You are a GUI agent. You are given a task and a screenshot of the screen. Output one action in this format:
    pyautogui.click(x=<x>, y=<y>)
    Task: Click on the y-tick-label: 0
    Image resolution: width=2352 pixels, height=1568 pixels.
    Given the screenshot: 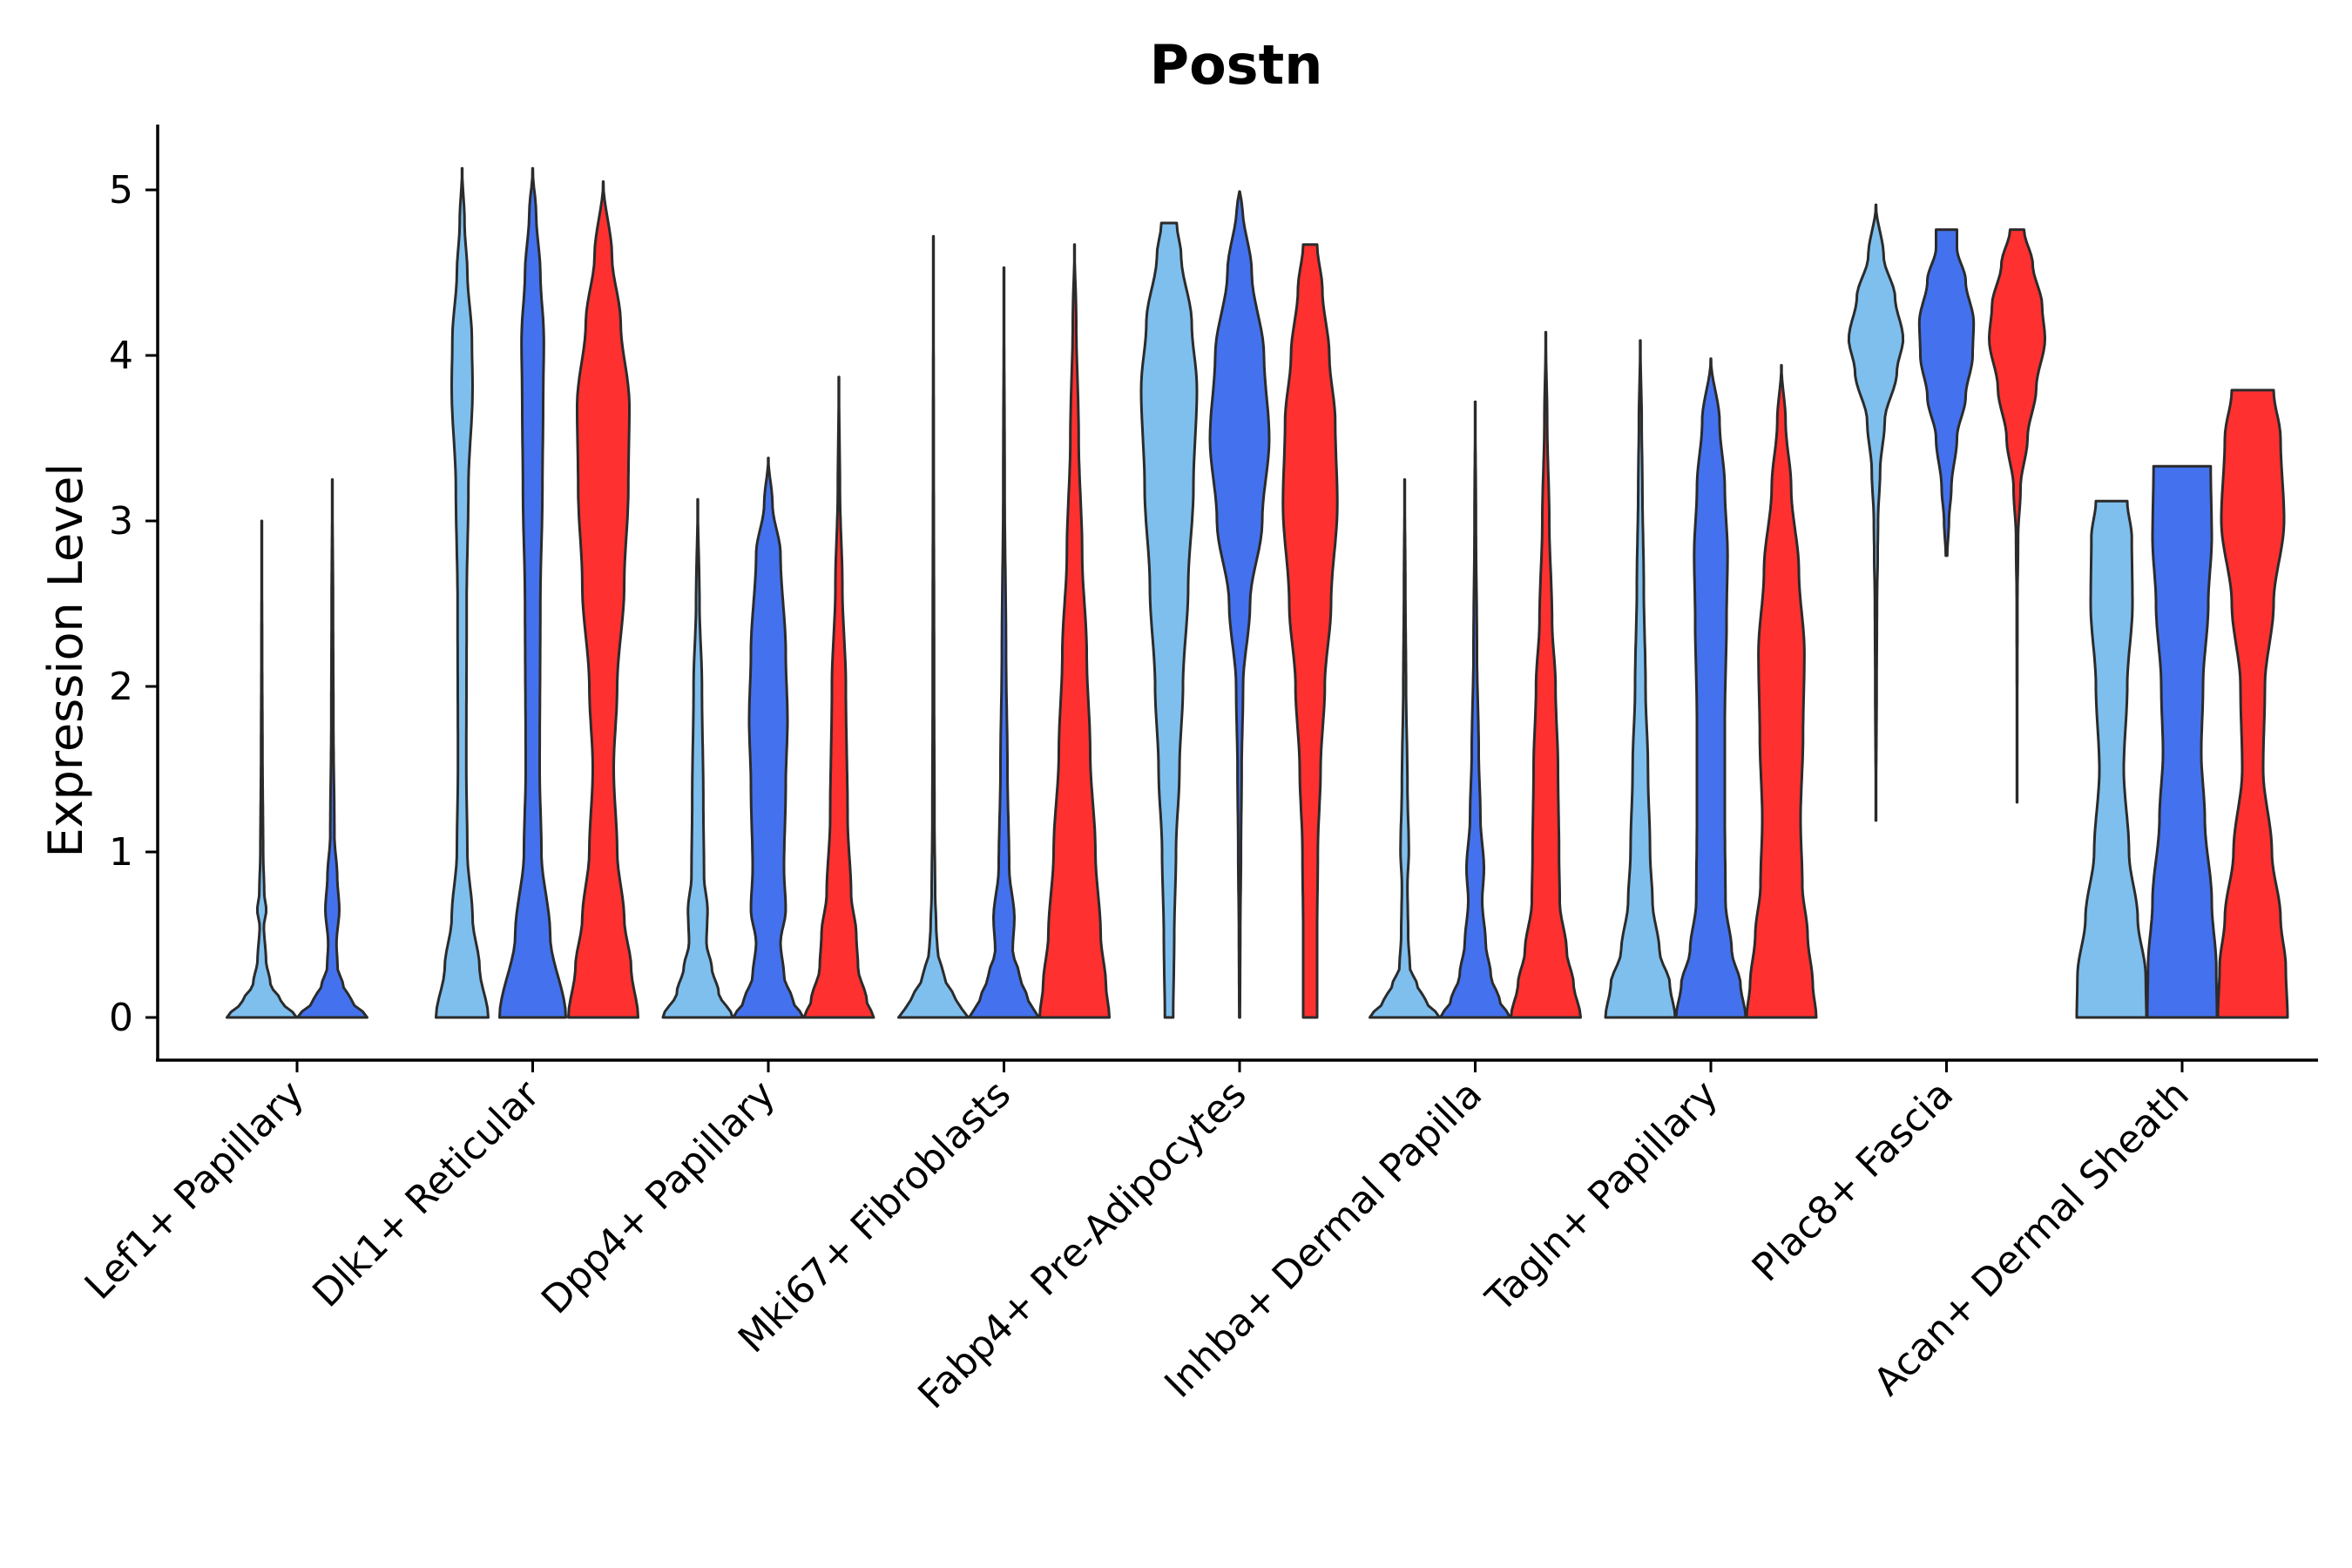 What is the action you would take?
    pyautogui.click(x=121, y=1018)
    